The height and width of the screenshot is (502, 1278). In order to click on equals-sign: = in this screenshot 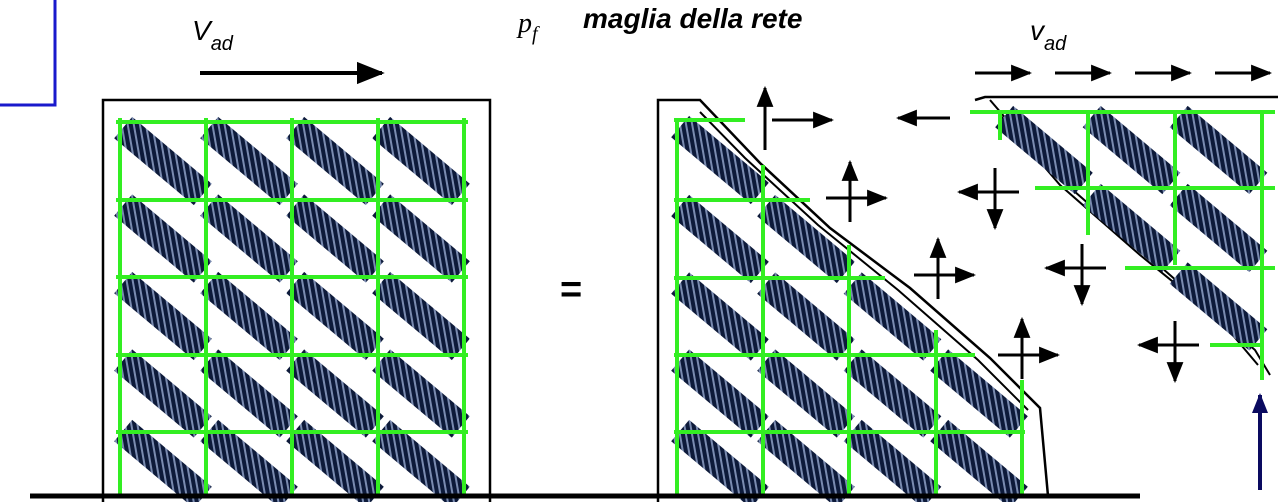, I will do `click(571, 290)`.